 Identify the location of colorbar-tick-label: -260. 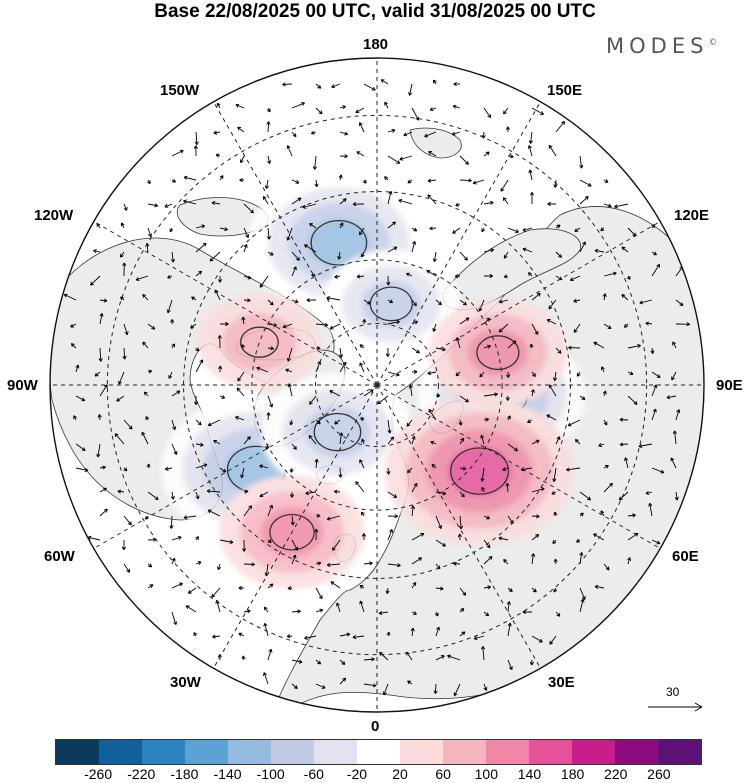
(98, 774).